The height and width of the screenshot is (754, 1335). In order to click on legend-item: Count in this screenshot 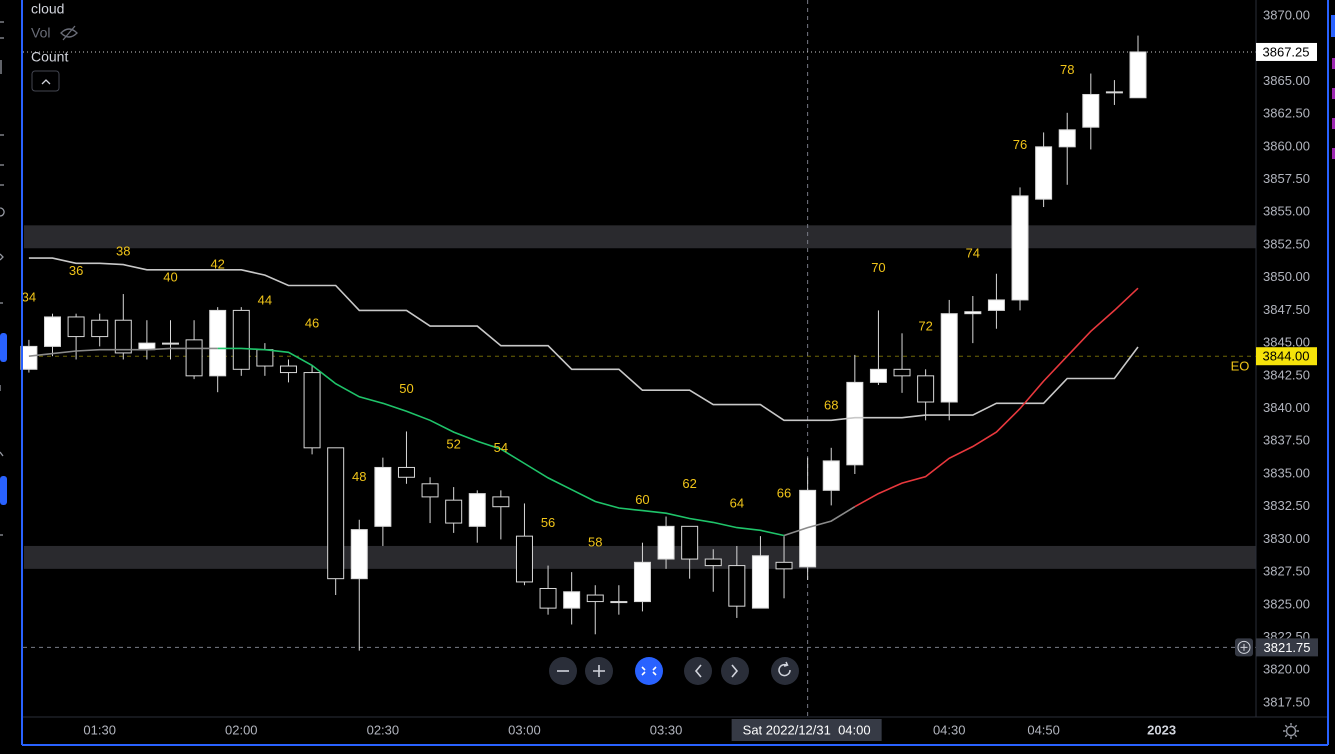, I will do `click(49, 57)`.